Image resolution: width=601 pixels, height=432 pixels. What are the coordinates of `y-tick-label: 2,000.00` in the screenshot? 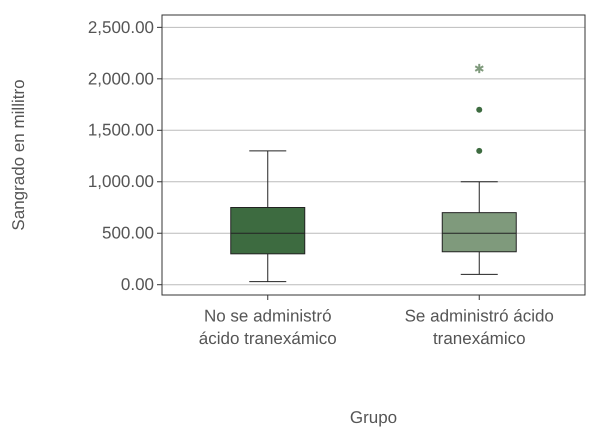 It's located at (121, 78).